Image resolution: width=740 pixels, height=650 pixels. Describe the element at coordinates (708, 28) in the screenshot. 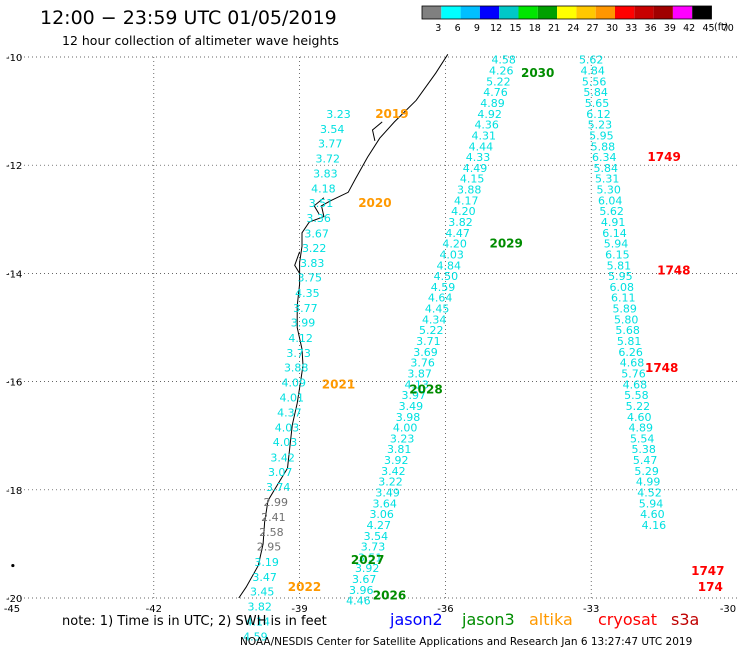

I see `colorbar-tick-label: 45` at that location.